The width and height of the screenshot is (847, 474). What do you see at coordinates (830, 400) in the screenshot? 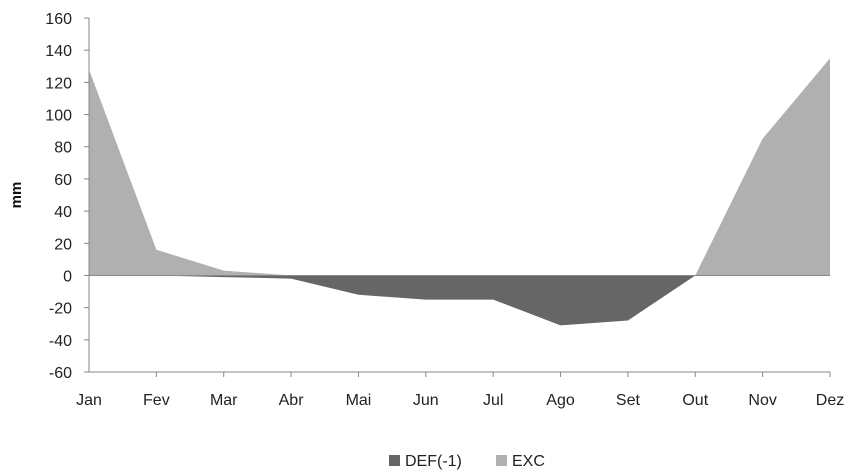
I see `x-tick-label-dez: Dez` at bounding box center [830, 400].